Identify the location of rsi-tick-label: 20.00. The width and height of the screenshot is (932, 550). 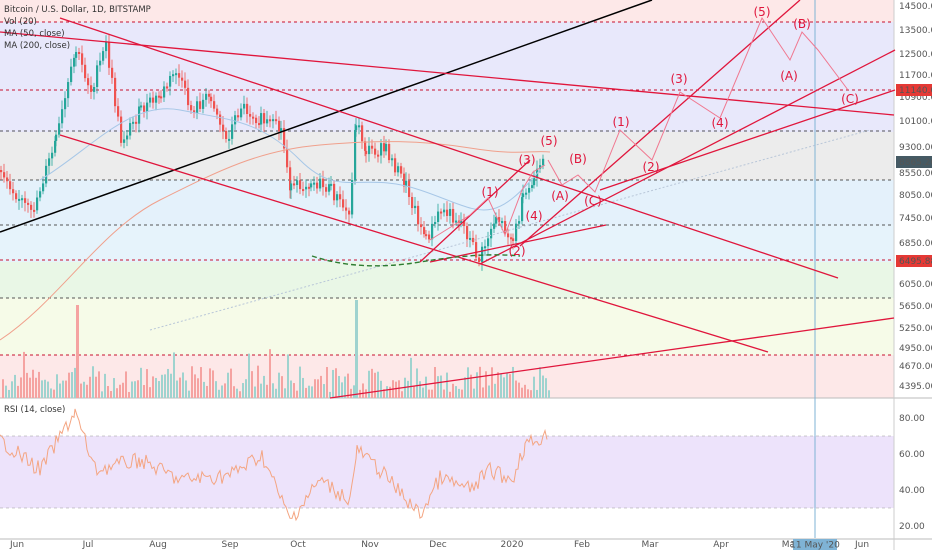
(912, 527).